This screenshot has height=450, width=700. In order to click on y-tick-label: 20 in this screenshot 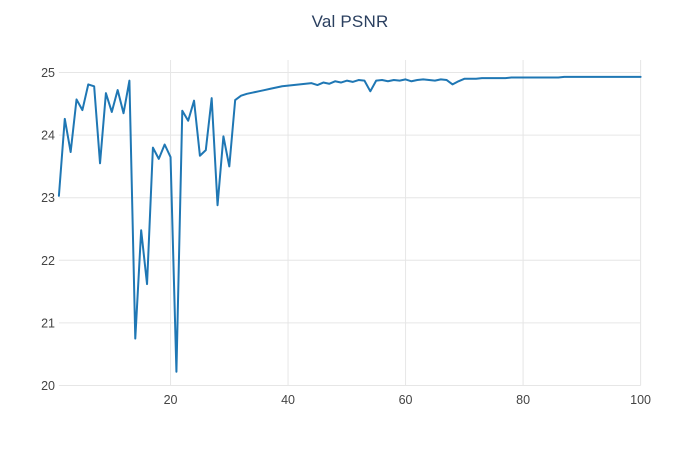, I will do `click(48, 386)`.